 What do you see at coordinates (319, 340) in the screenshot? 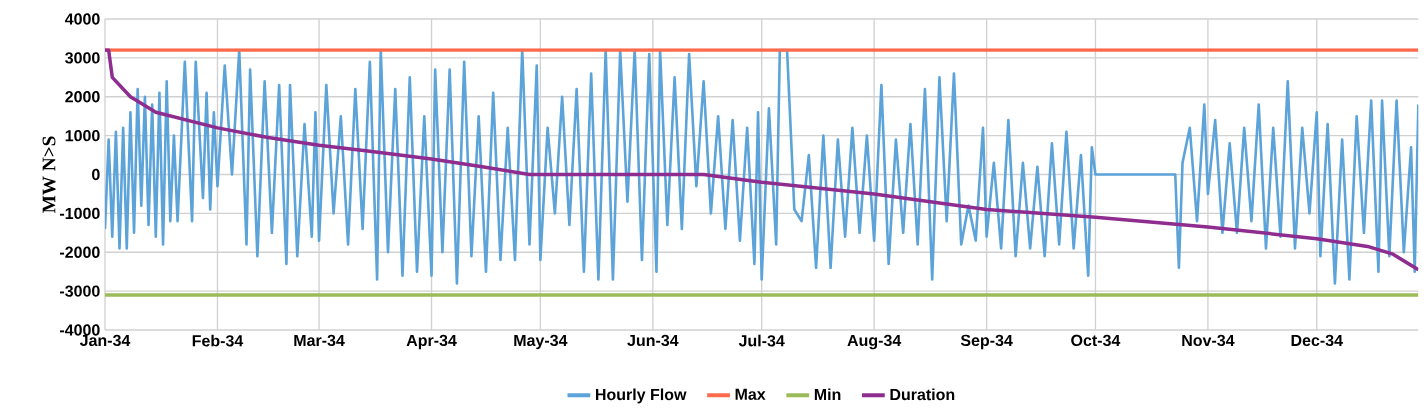
I see `x-tick-label: Mar-34` at bounding box center [319, 340].